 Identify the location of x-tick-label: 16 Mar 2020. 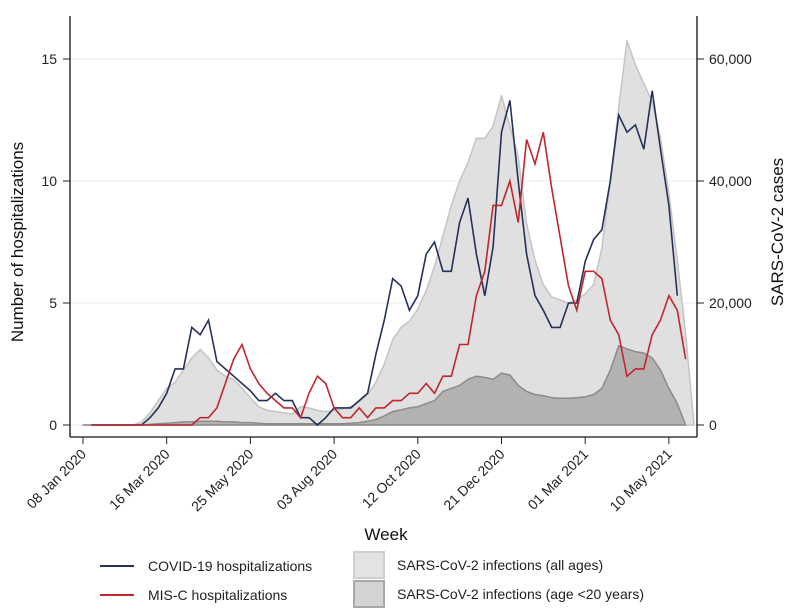
(139, 479).